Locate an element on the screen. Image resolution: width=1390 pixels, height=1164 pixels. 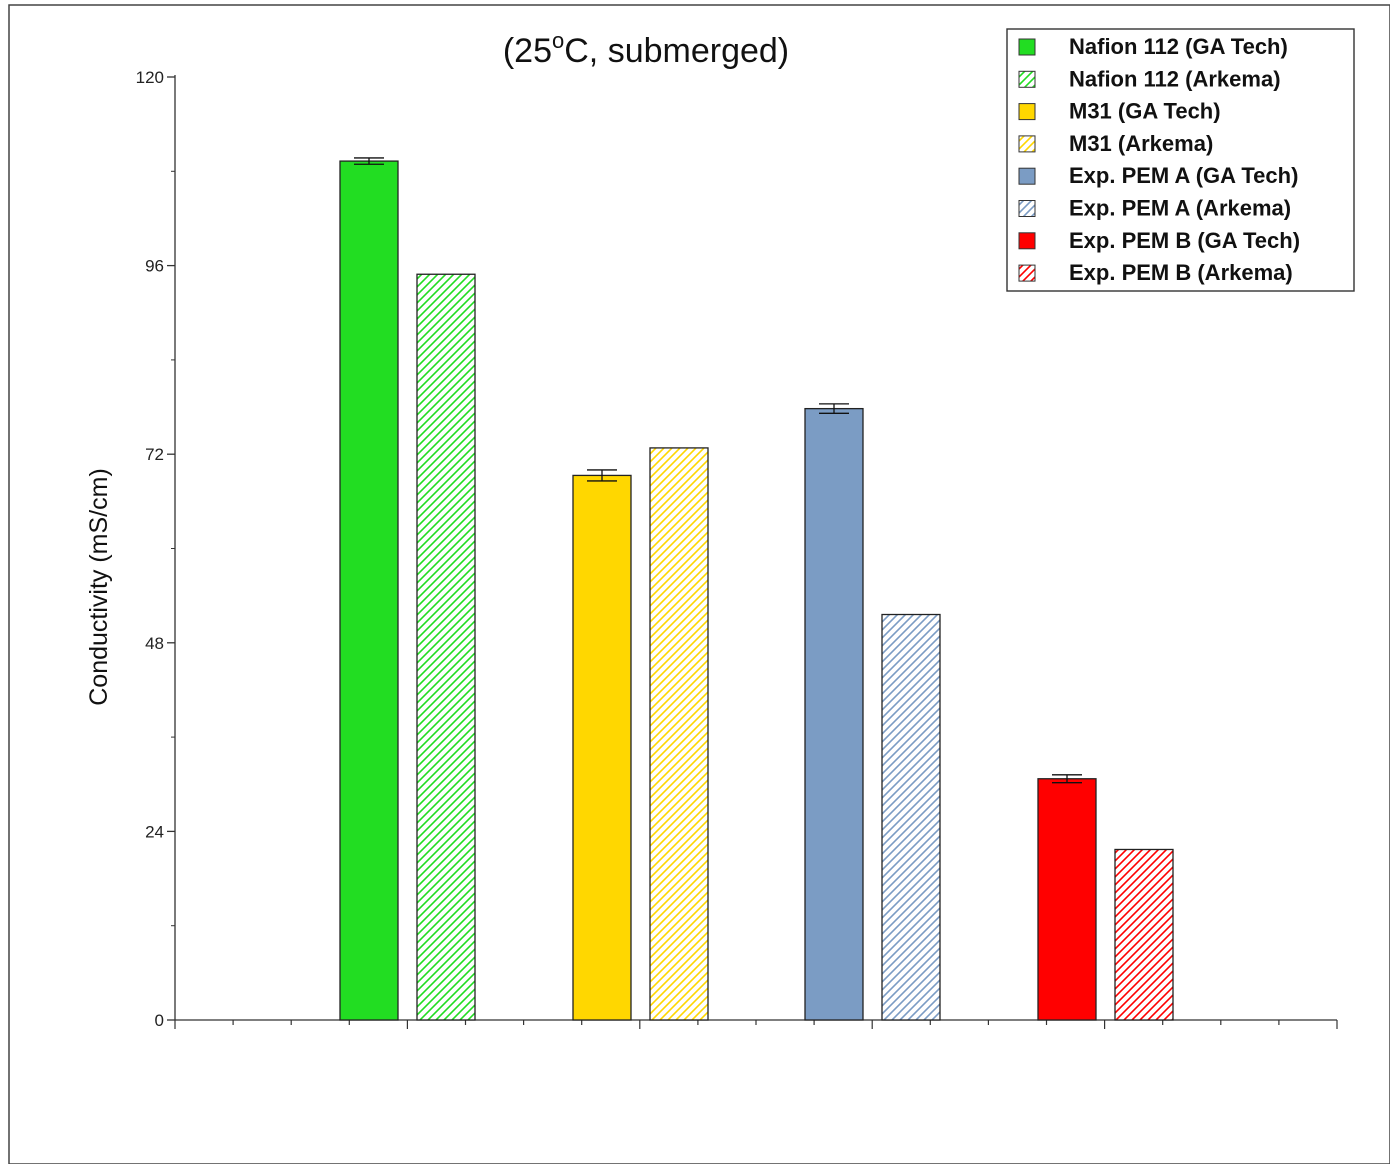
legend-label-7: Exp. PEM B (Arkema) is located at coordinates (1181, 272).